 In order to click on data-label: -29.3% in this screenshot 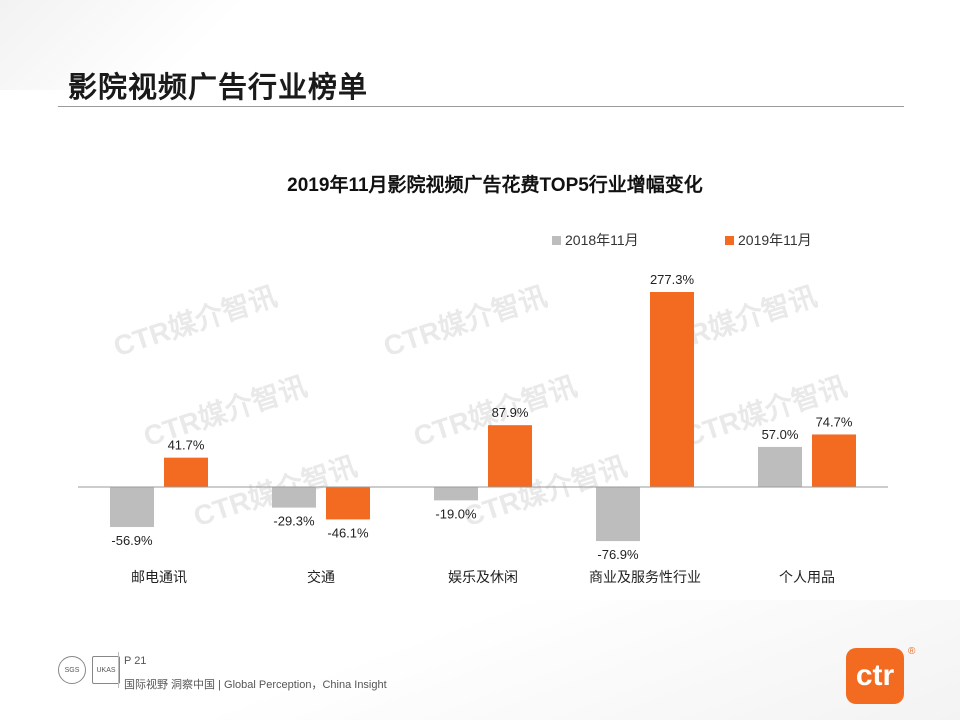, I will do `click(294, 521)`.